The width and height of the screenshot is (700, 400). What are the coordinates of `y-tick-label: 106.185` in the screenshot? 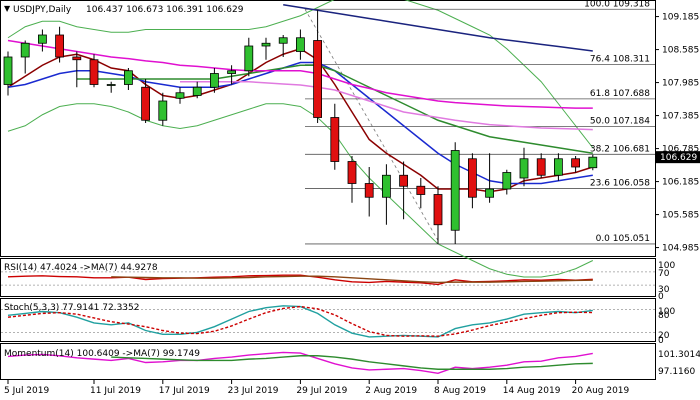 It's located at (680, 183).